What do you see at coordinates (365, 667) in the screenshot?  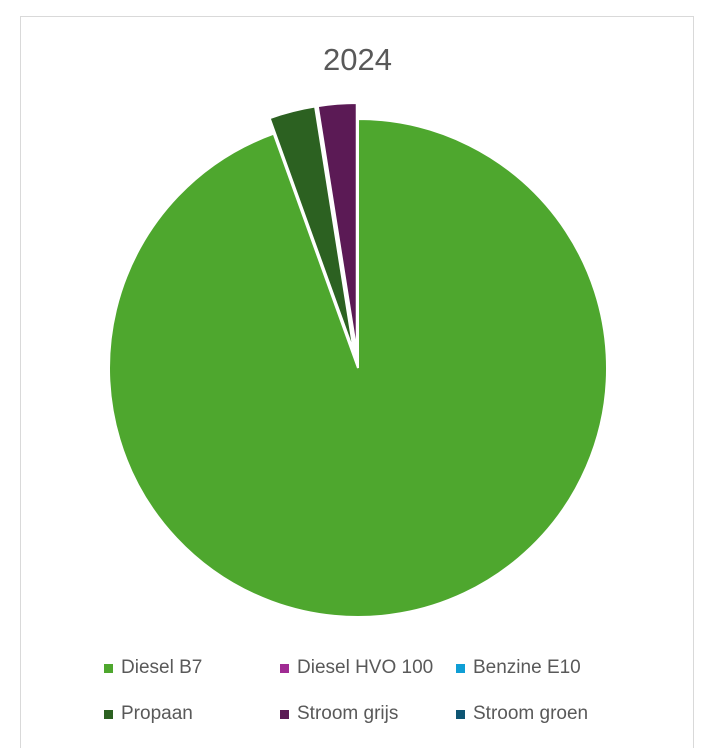 I see `legend-label-diesel-hvo-100: Diesel HVO 100` at bounding box center [365, 667].